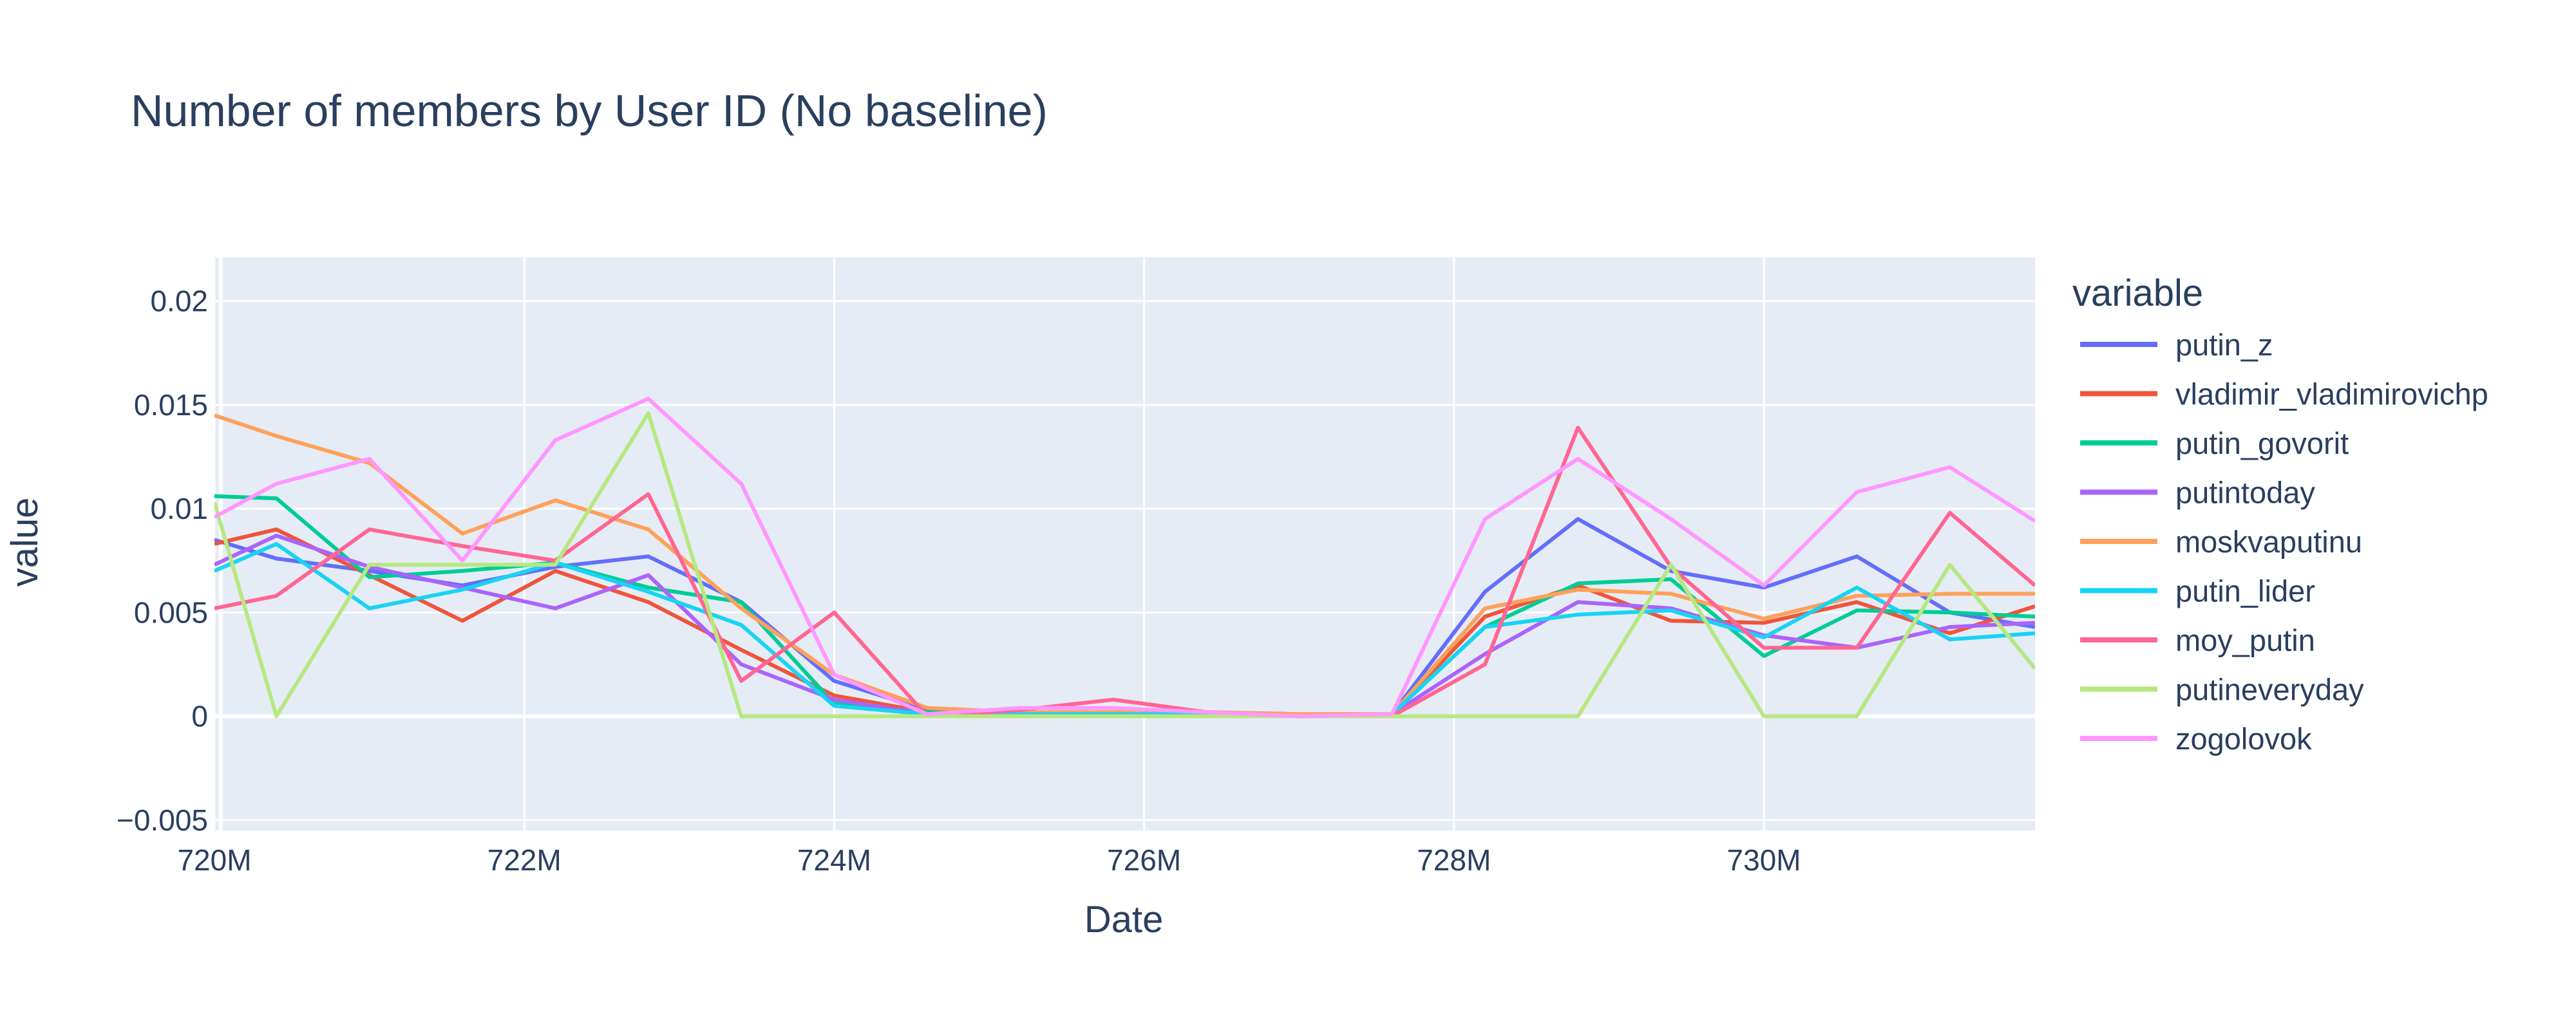 The image size is (2576, 1030). I want to click on legend-item: putin_z, so click(2176, 345).